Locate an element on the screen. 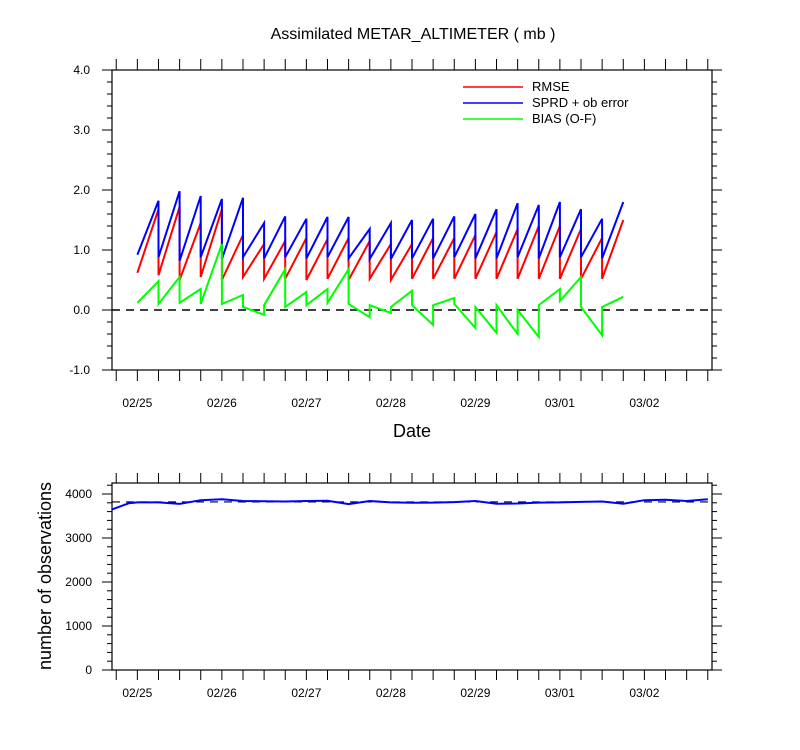 The width and height of the screenshot is (800, 750). legend-label: RMSE is located at coordinates (551, 86).